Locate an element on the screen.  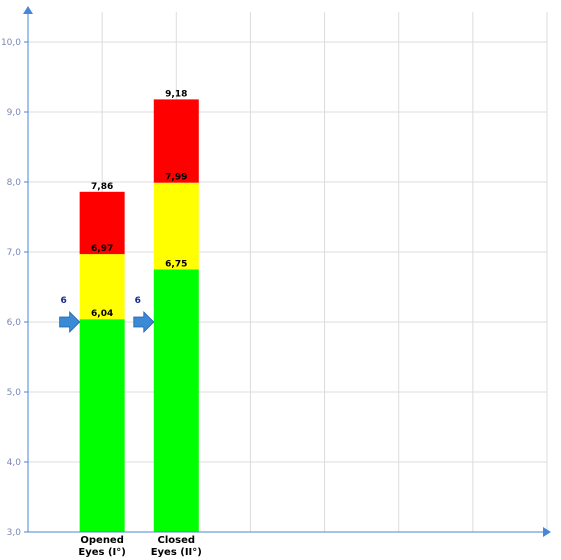
value-label: 9,18 is located at coordinates (176, 94).